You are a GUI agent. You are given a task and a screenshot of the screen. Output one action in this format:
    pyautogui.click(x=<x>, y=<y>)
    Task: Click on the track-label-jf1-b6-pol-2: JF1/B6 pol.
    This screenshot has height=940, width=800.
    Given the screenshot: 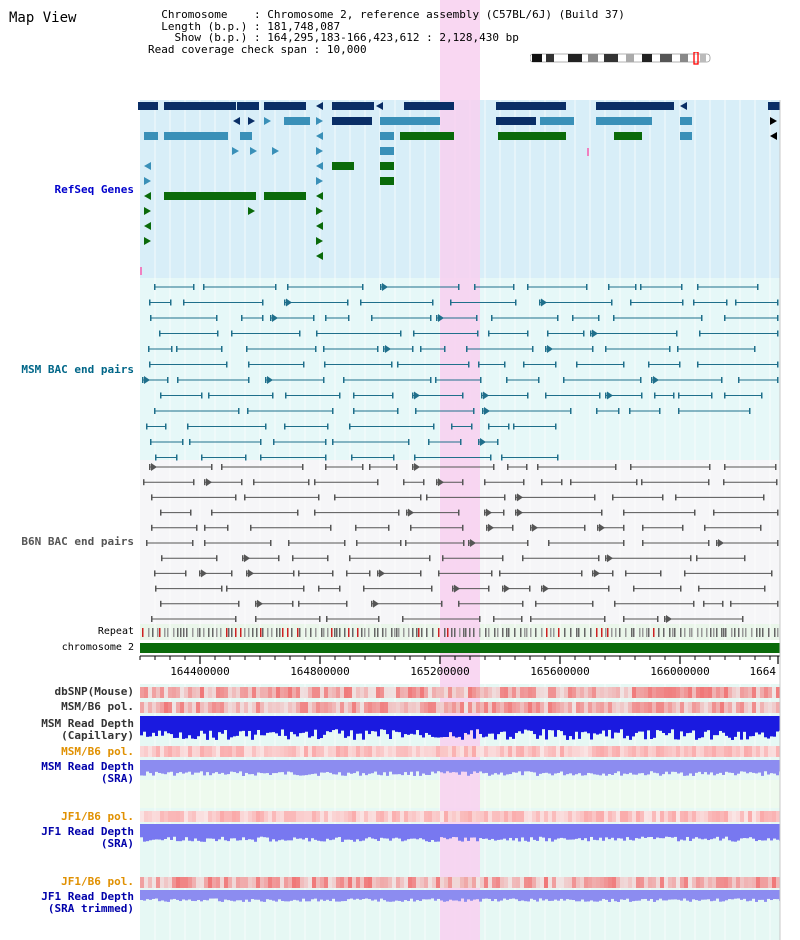 What is the action you would take?
    pyautogui.click(x=97, y=881)
    